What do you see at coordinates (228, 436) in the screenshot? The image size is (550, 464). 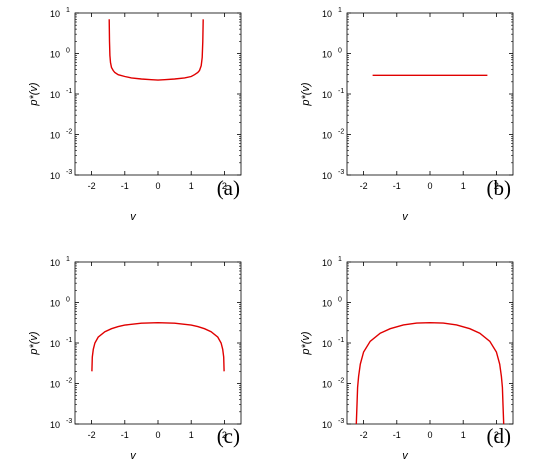 I see `panel-label: (c)` at bounding box center [228, 436].